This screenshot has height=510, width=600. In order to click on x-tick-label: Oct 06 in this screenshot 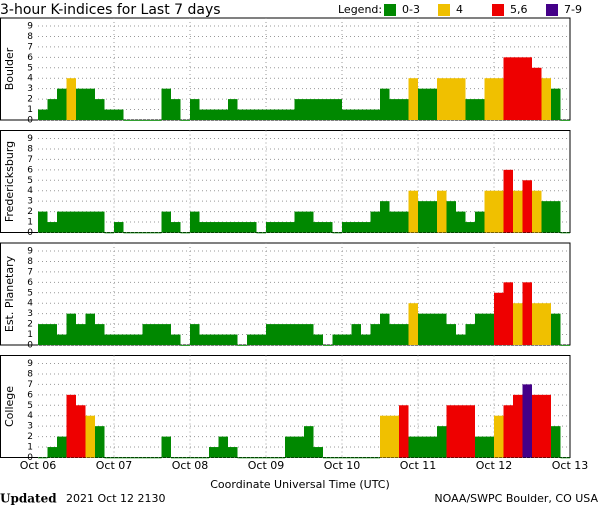, I will do `click(38, 465)`.